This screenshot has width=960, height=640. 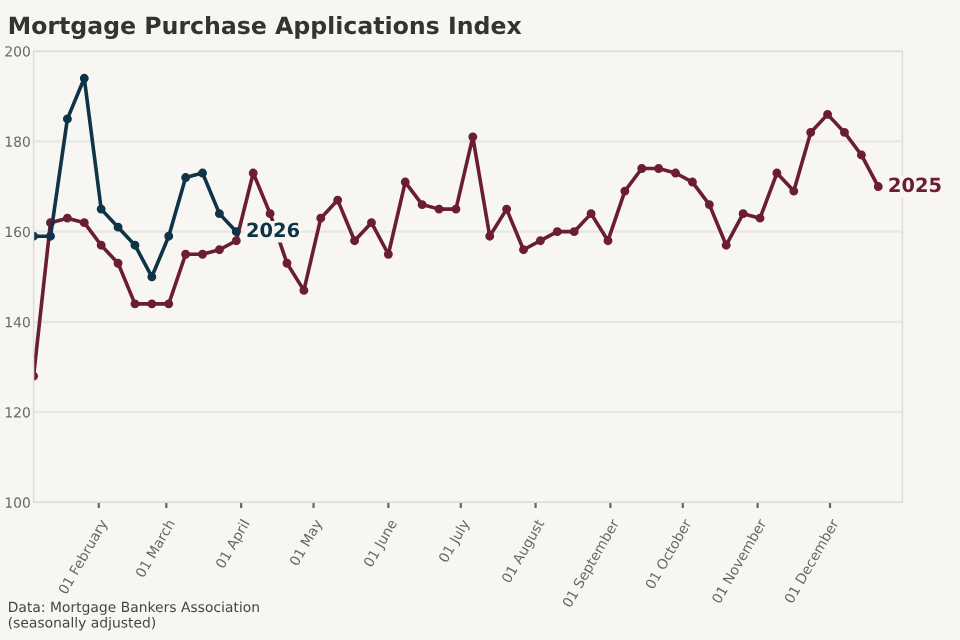 I want to click on series-label: 2025, so click(x=915, y=185).